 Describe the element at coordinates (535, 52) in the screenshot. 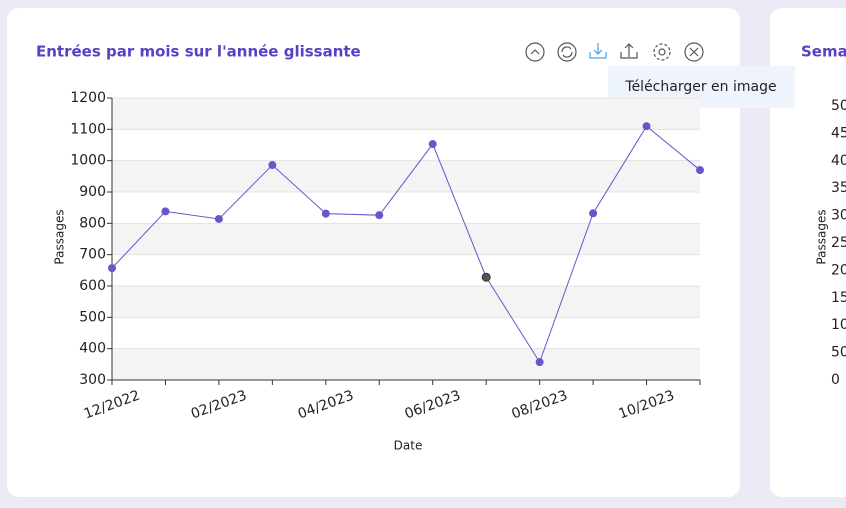

I see `collapse-icon` at that location.